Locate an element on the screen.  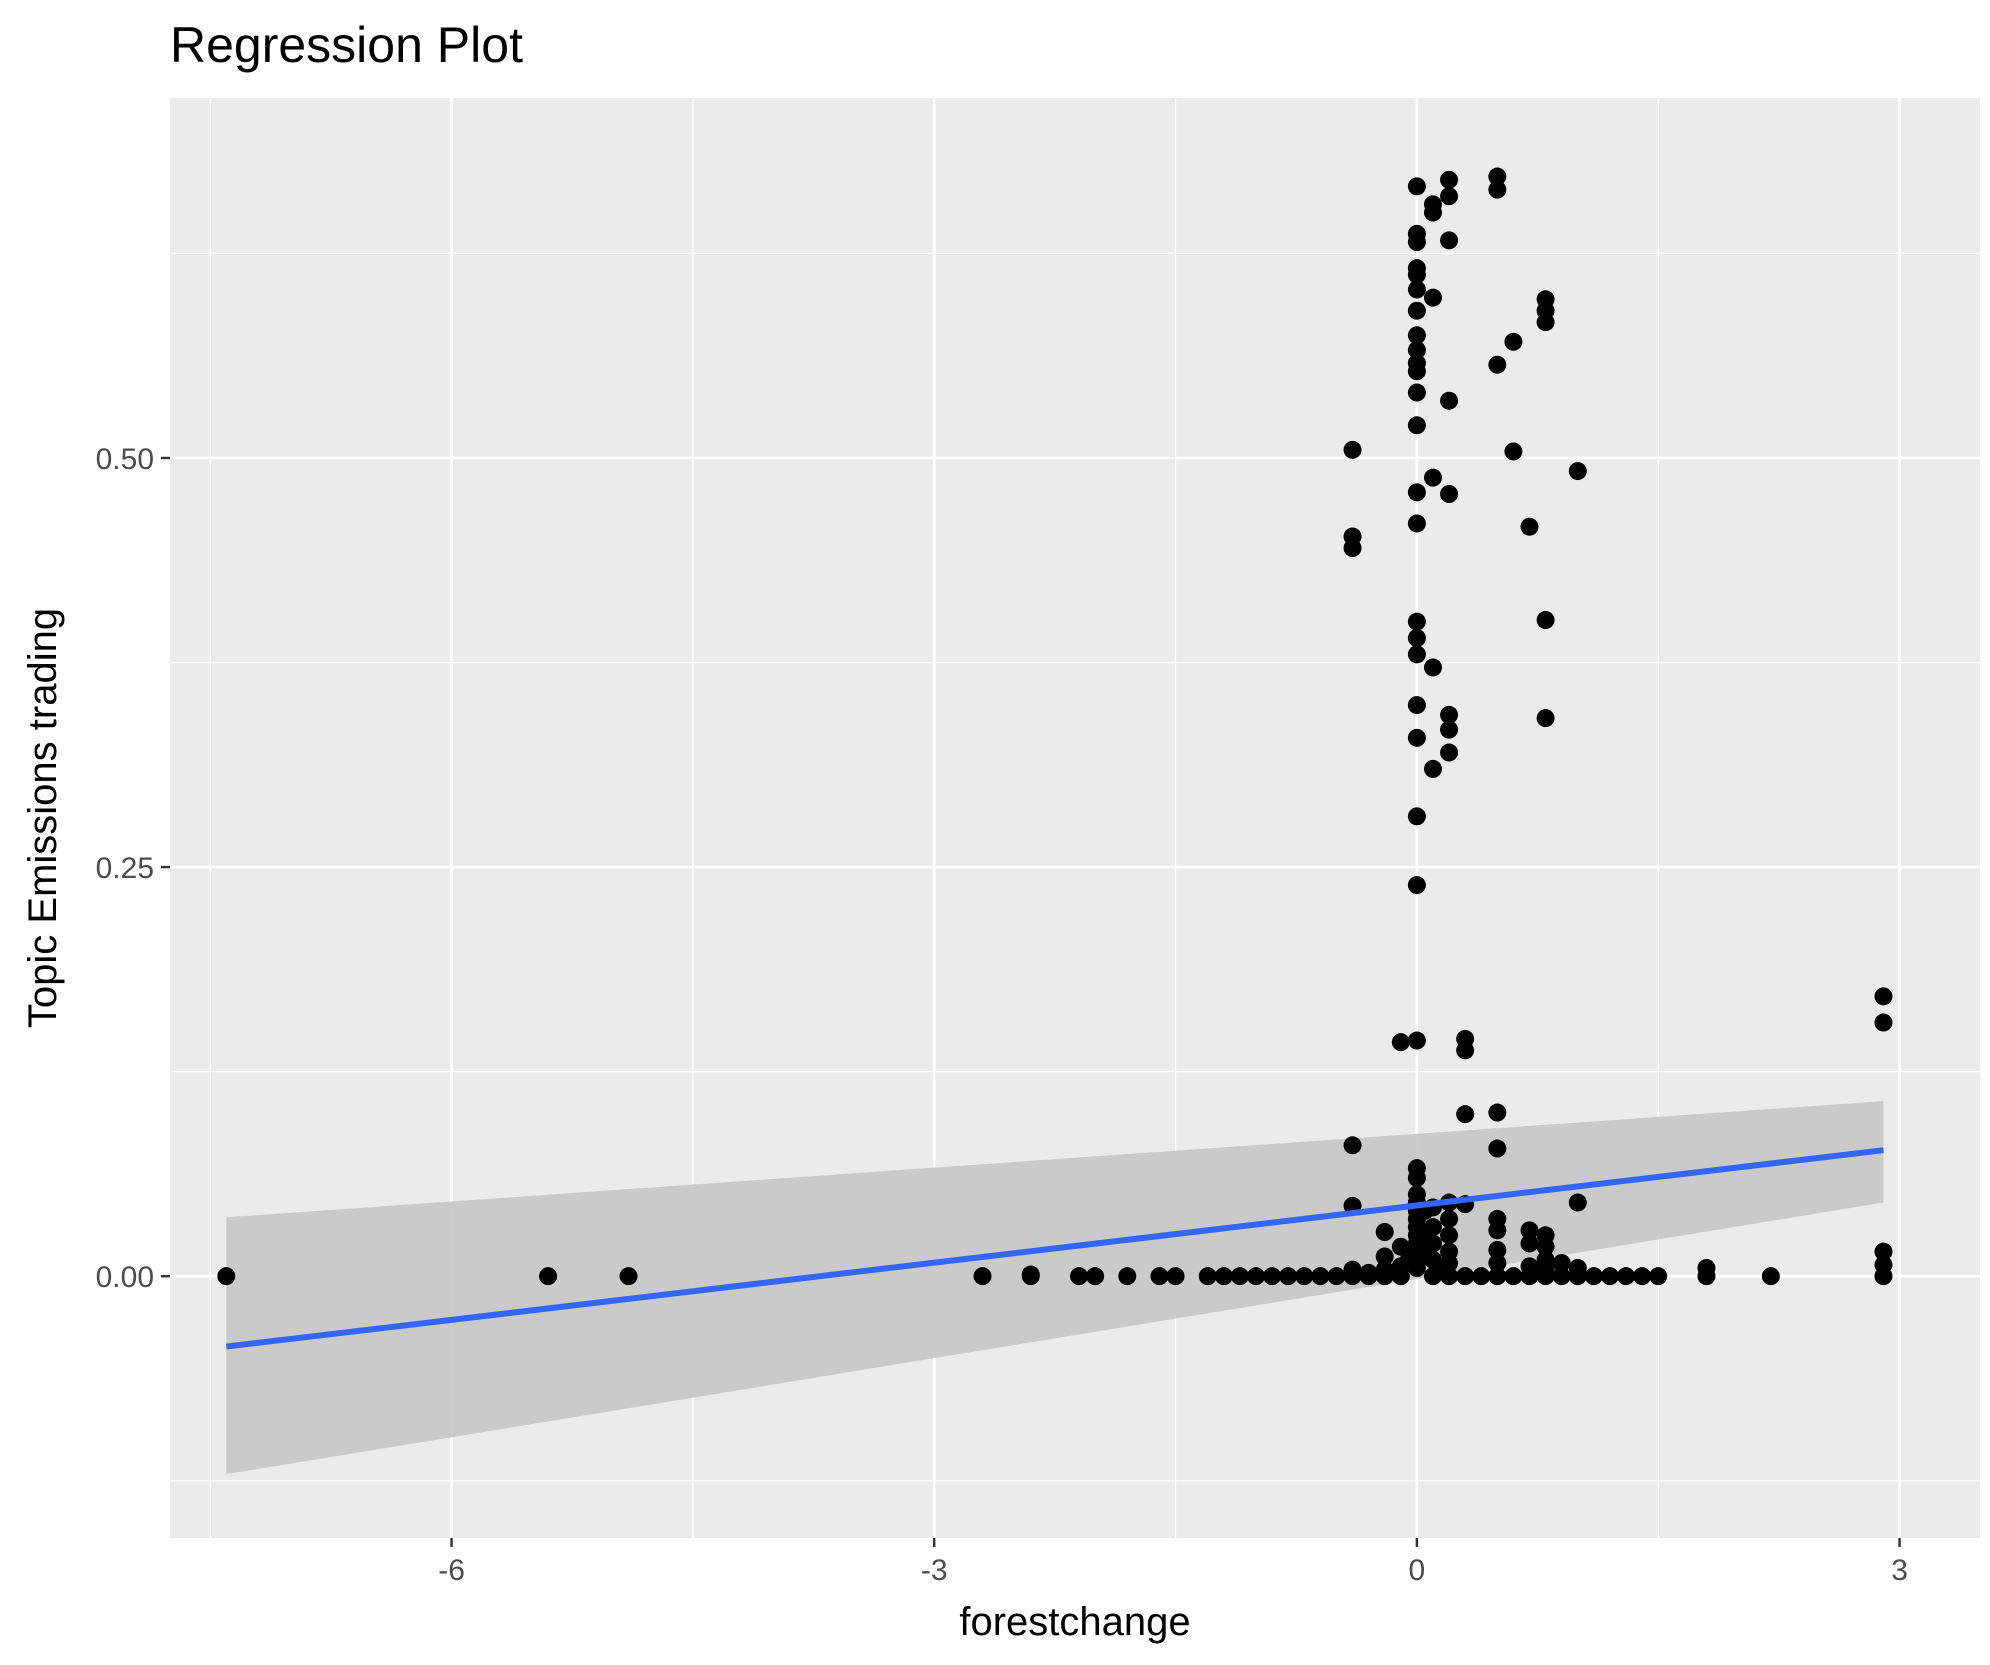
y-tick-label: 0.50 is located at coordinates (125, 459).